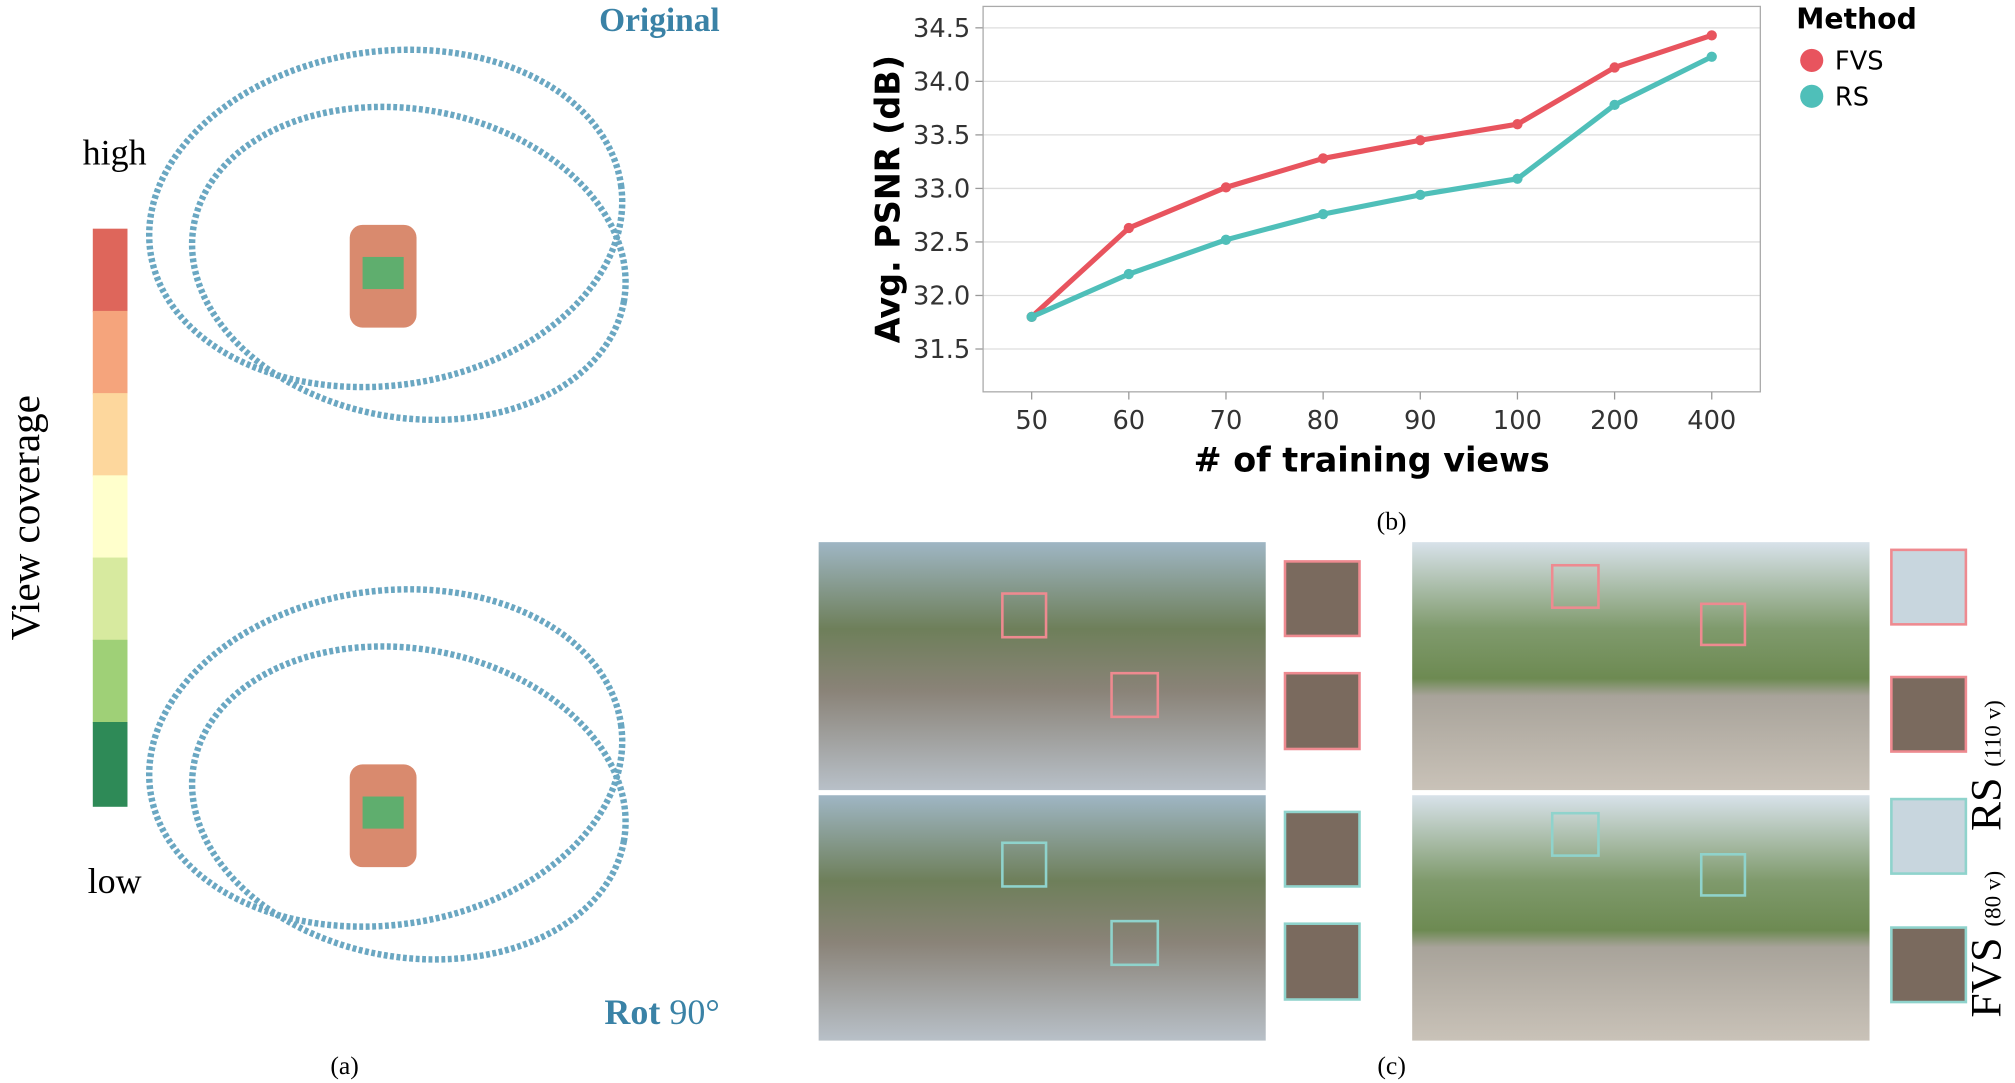  What do you see at coordinates (1711, 421) in the screenshot?
I see `x-tick-label: 400` at bounding box center [1711, 421].